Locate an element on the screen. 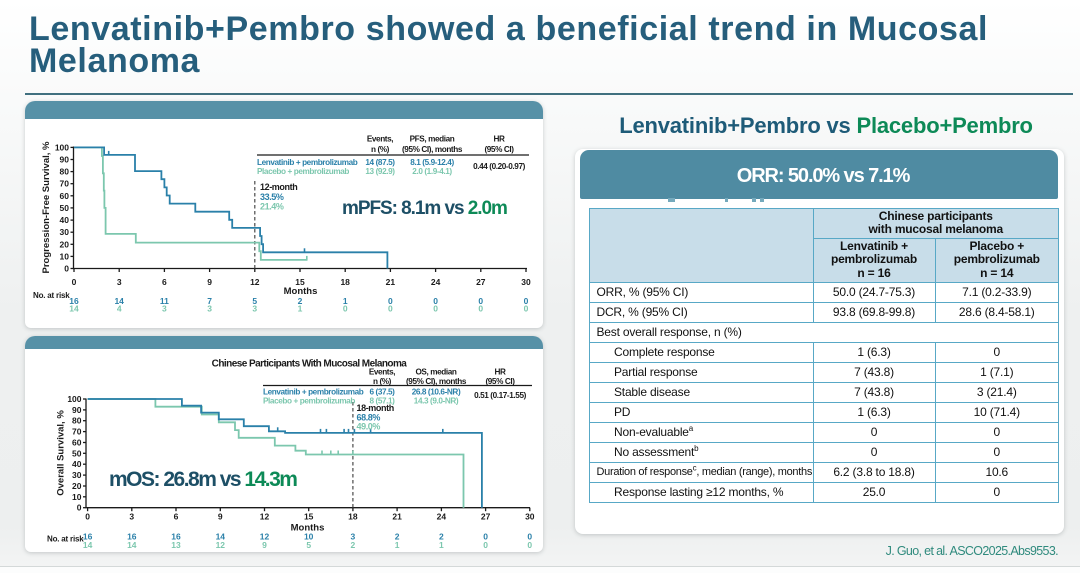 The height and width of the screenshot is (573, 1080). svg-text: 13 is located at coordinates (176, 545).